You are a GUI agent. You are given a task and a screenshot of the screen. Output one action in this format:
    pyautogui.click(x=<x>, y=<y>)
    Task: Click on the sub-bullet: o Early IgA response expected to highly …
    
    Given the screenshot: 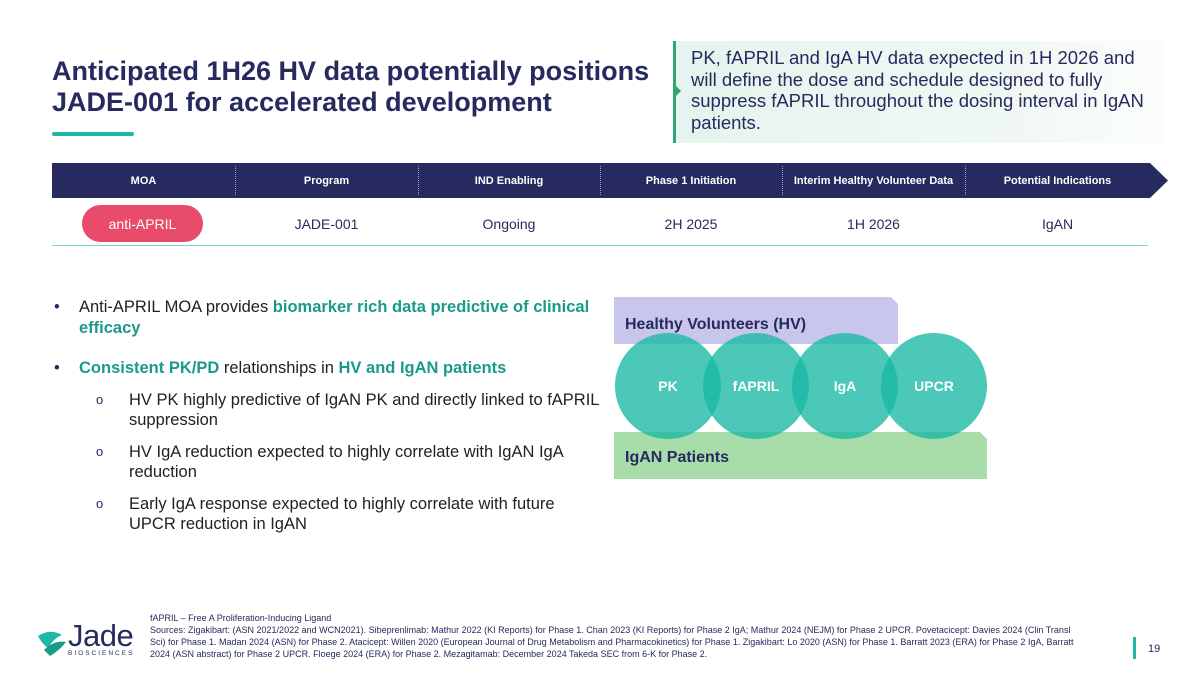 What is the action you would take?
    pyautogui.click(x=326, y=514)
    